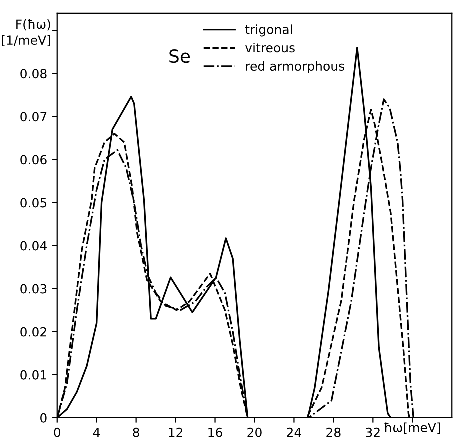  Describe the element at coordinates (294, 433) in the screenshot. I see `x-tick-label: 24` at that location.